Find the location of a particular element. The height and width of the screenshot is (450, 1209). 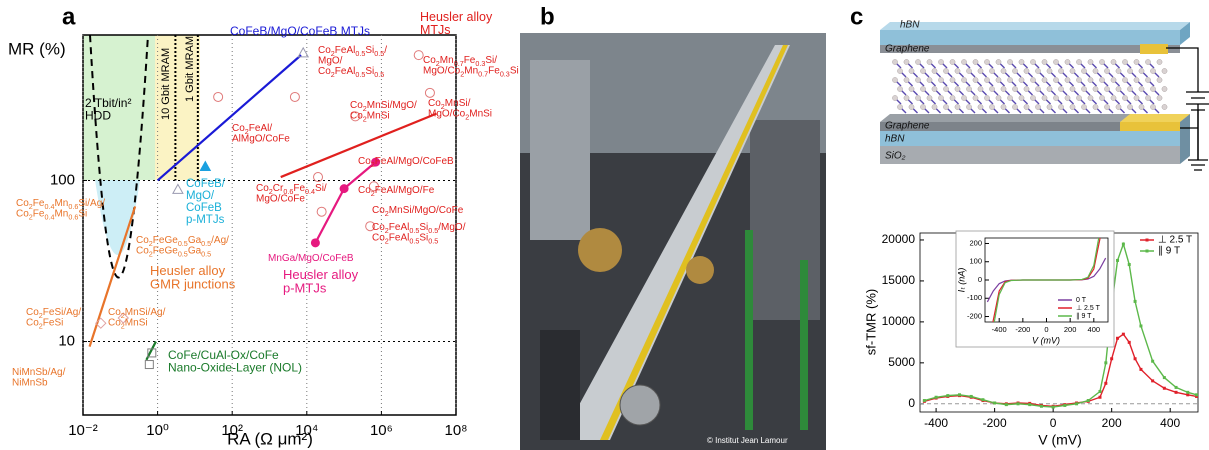

annotation: MTJs is located at coordinates (435, 30).